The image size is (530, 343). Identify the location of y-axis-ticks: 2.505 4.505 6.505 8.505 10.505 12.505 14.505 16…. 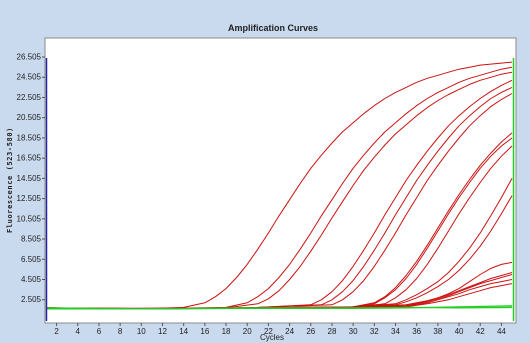
(31, 178).